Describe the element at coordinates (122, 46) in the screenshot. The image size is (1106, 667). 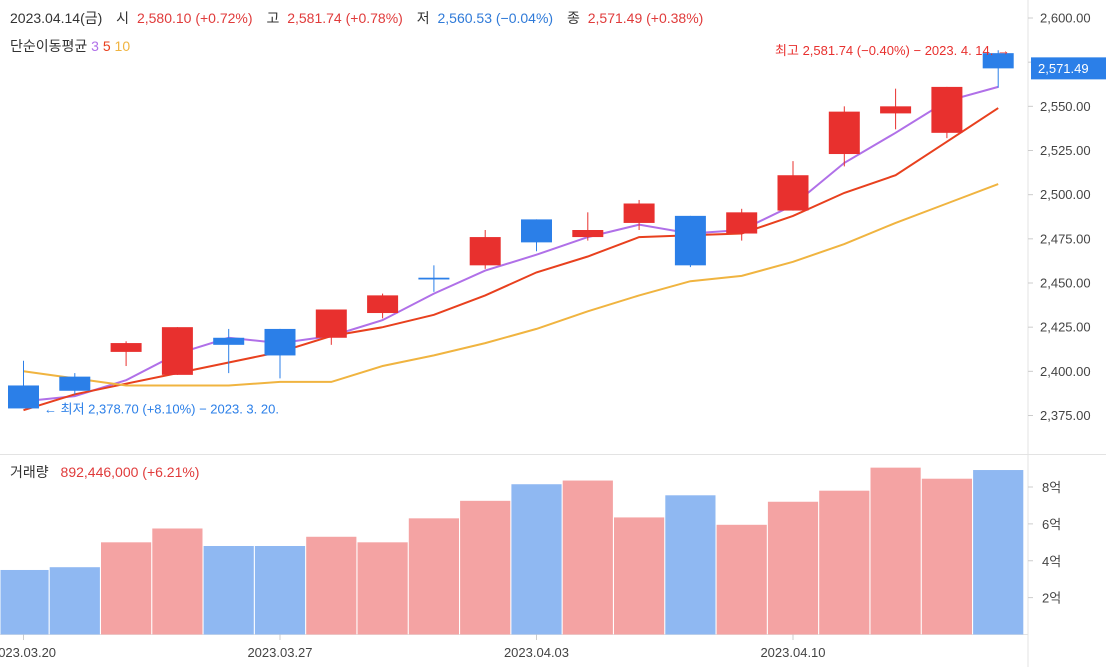
I see `ma10-legend: 10` at that location.